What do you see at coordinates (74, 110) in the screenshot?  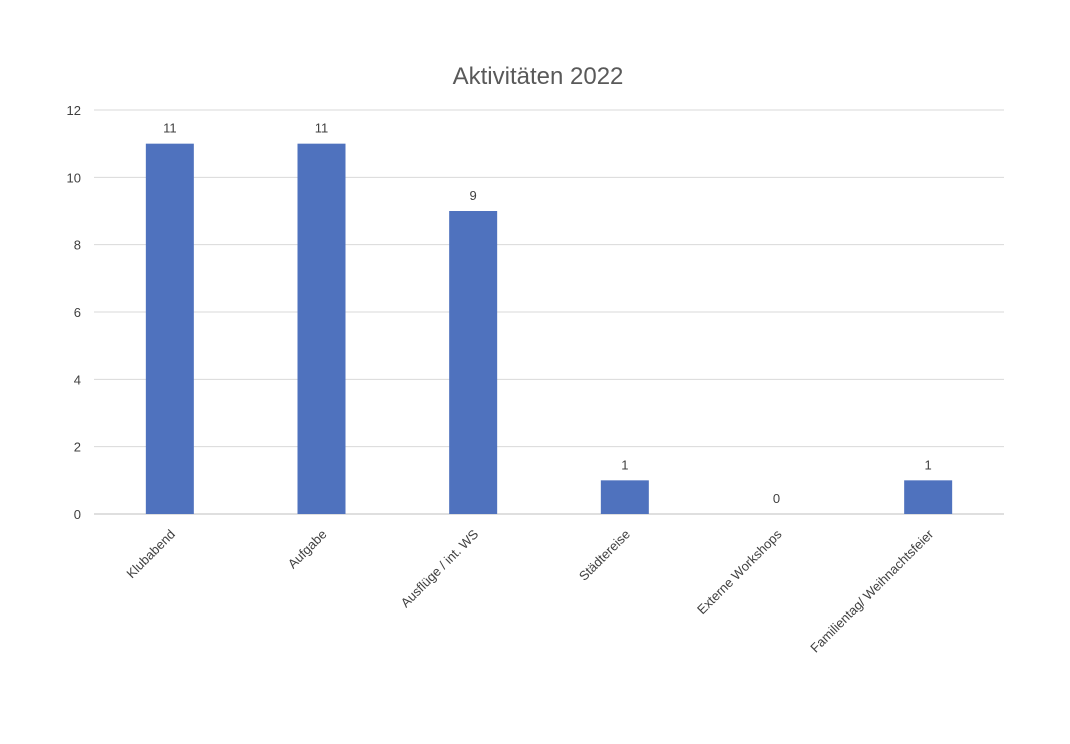 I see `y-tick-label: 12` at bounding box center [74, 110].